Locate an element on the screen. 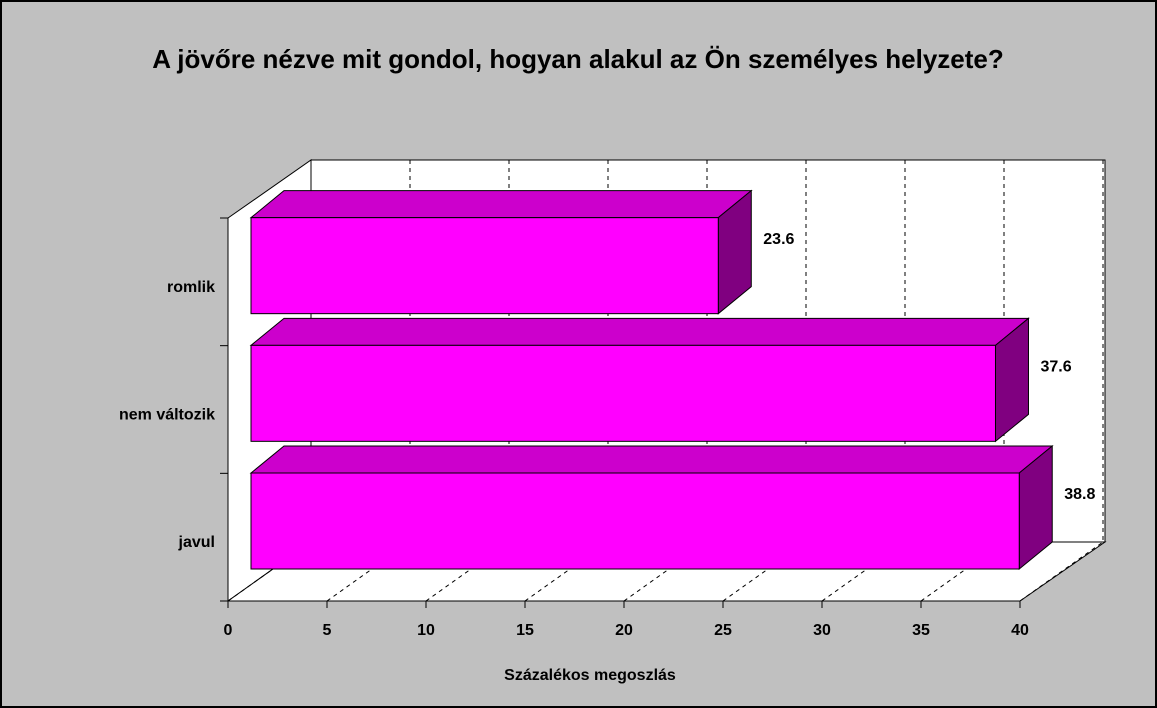  x-tick-label: 0 is located at coordinates (228, 630).